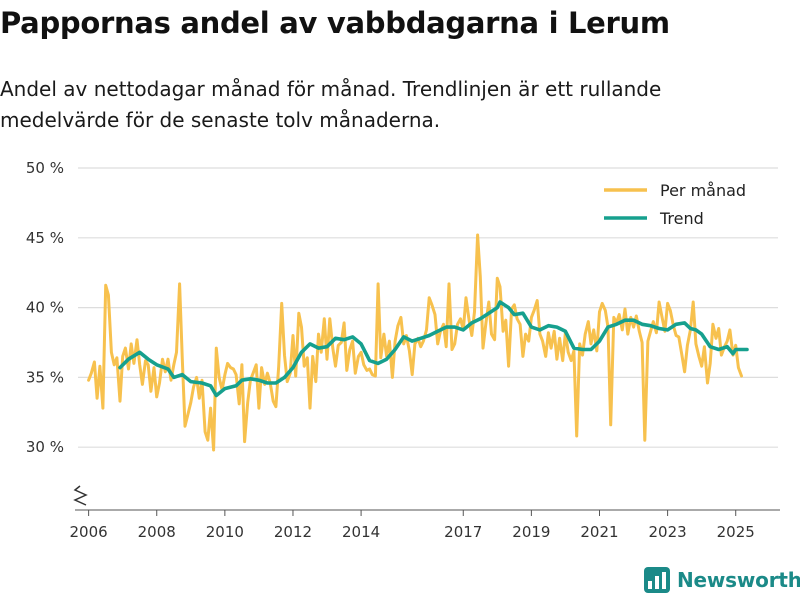 The width and height of the screenshot is (800, 600). I want to click on brand-name: Newsworthy, so click(738, 580).